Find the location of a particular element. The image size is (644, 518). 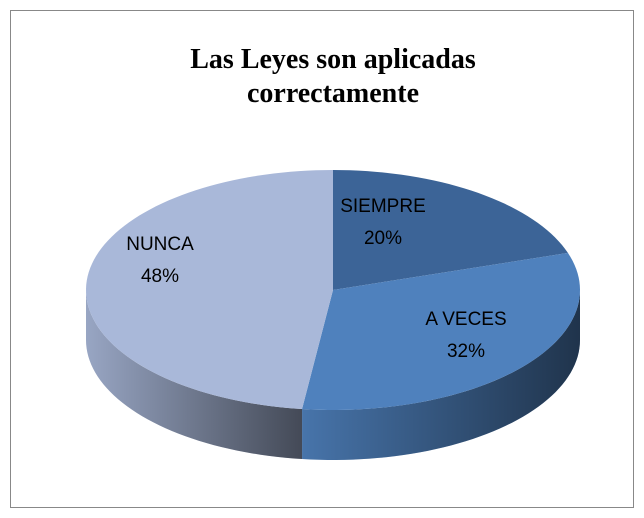

slice-label: A VECES is located at coordinates (465, 319).